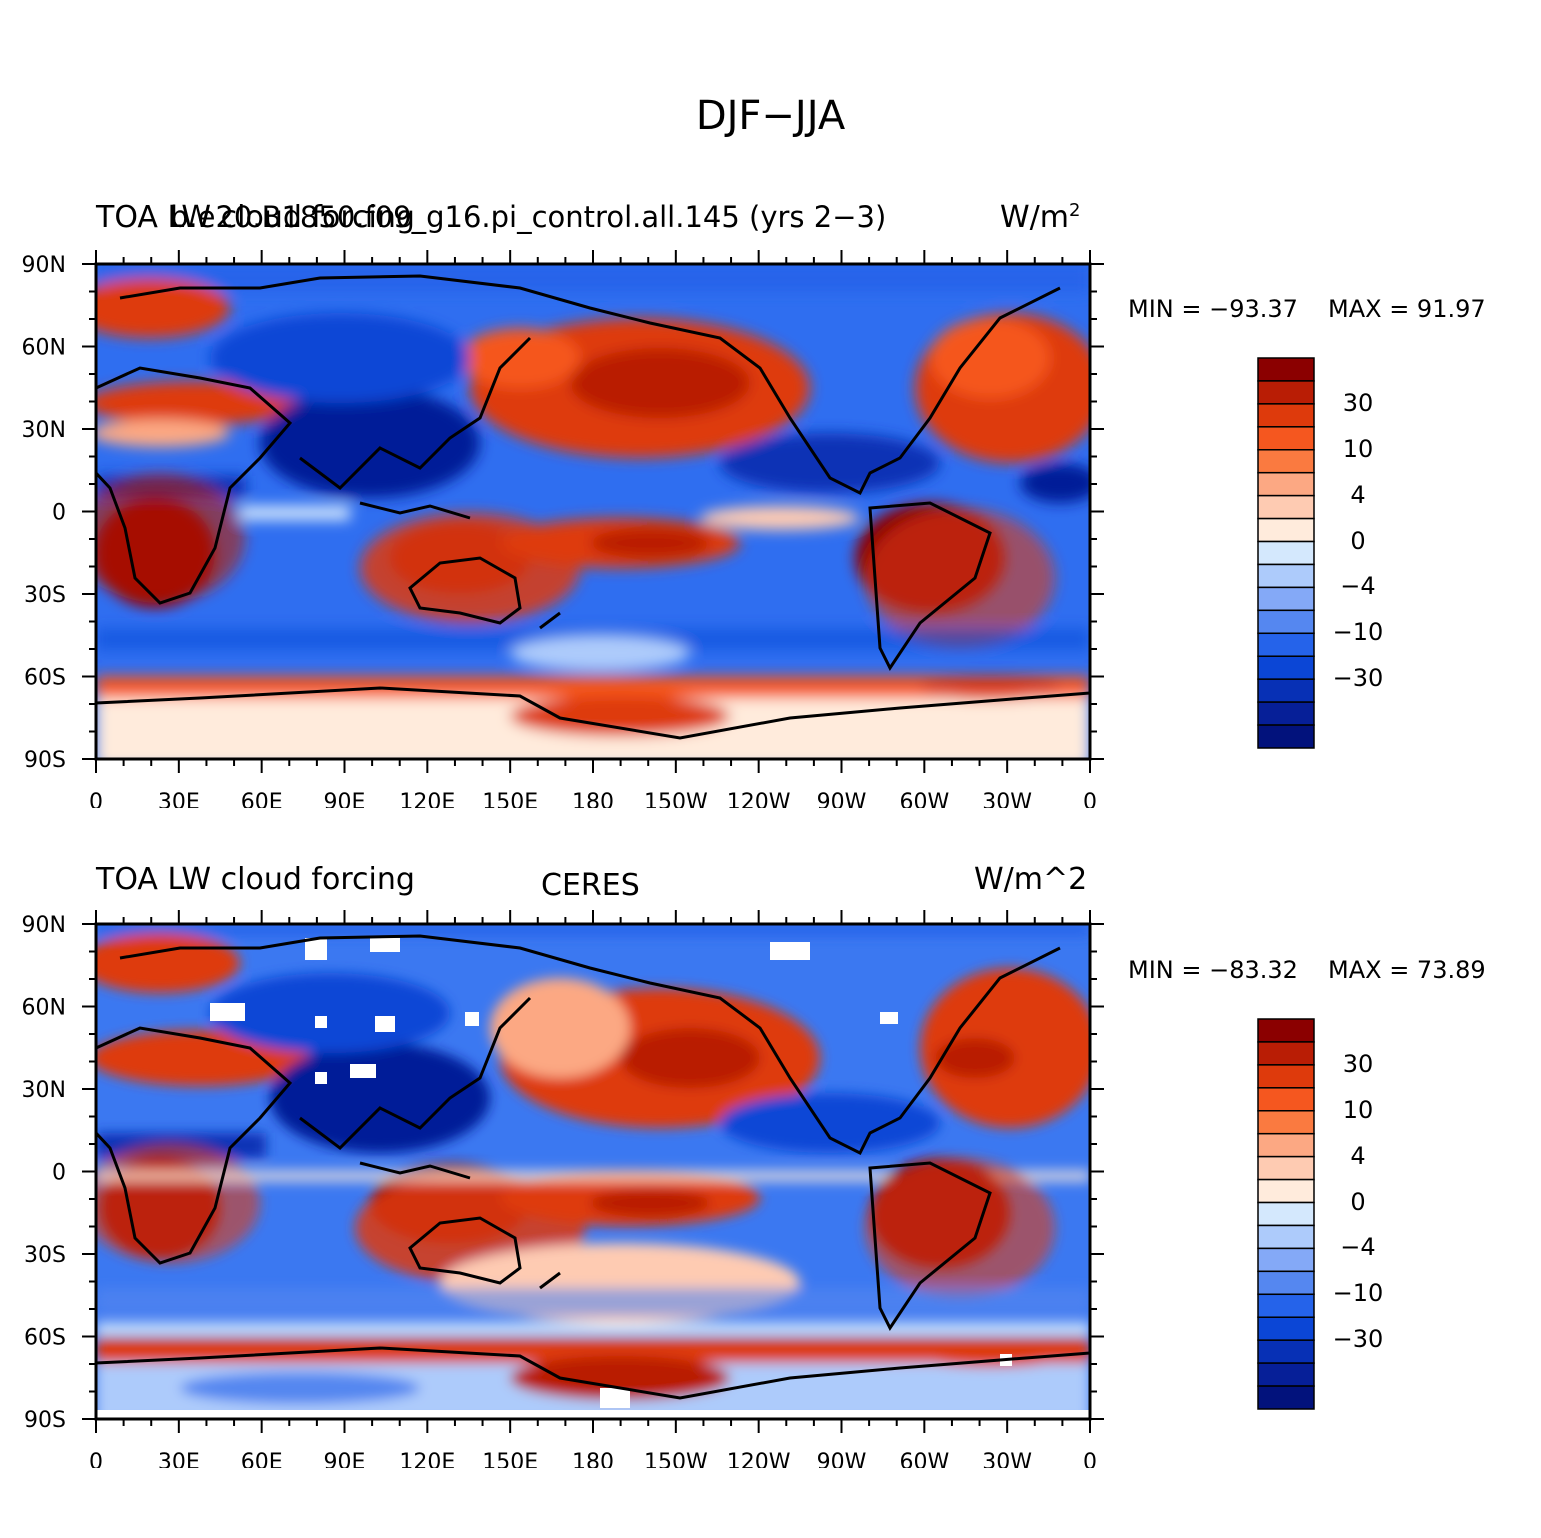  What do you see at coordinates (44, 1090) in the screenshot?
I see `panel2-ytick-label: 30N` at bounding box center [44, 1090].